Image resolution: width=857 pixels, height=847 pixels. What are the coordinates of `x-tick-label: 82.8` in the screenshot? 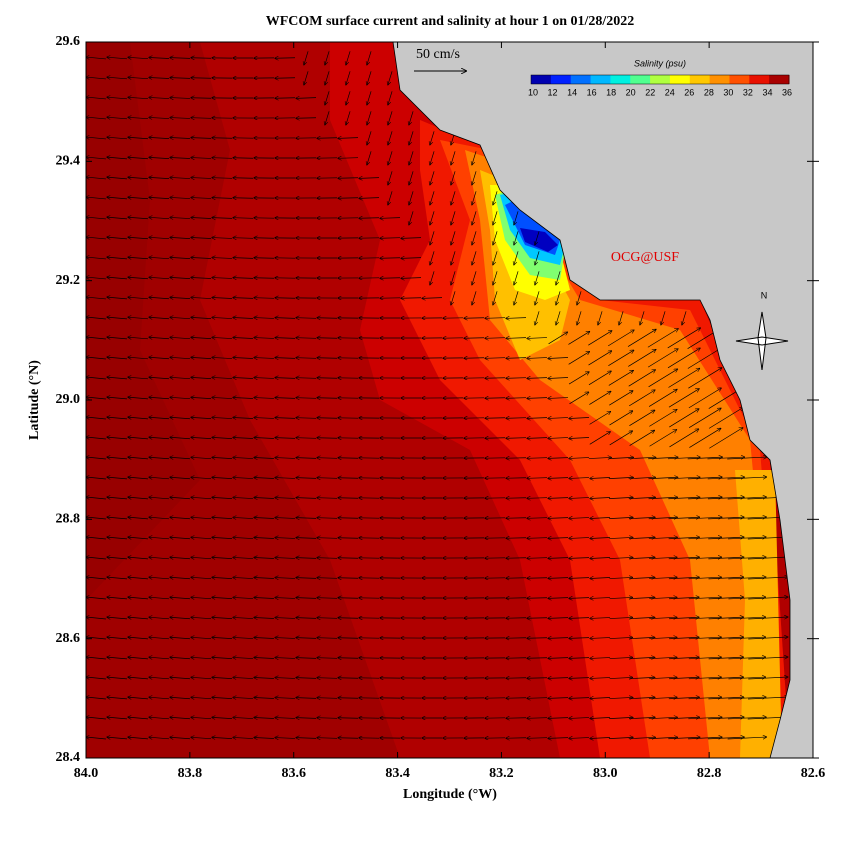 It's located at (709, 773).